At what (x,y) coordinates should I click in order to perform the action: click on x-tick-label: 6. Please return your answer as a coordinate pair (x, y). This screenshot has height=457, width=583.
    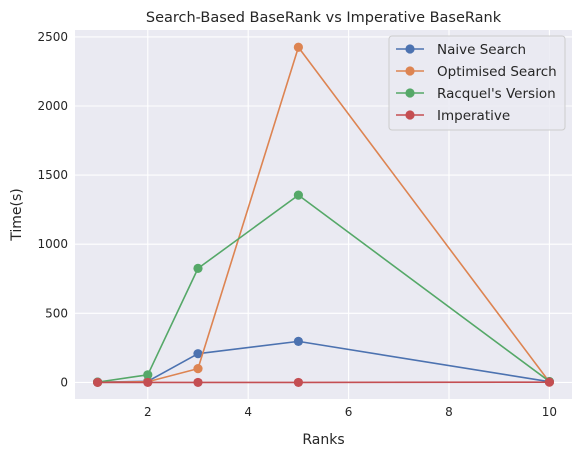
    Looking at the image, I should click on (349, 412).